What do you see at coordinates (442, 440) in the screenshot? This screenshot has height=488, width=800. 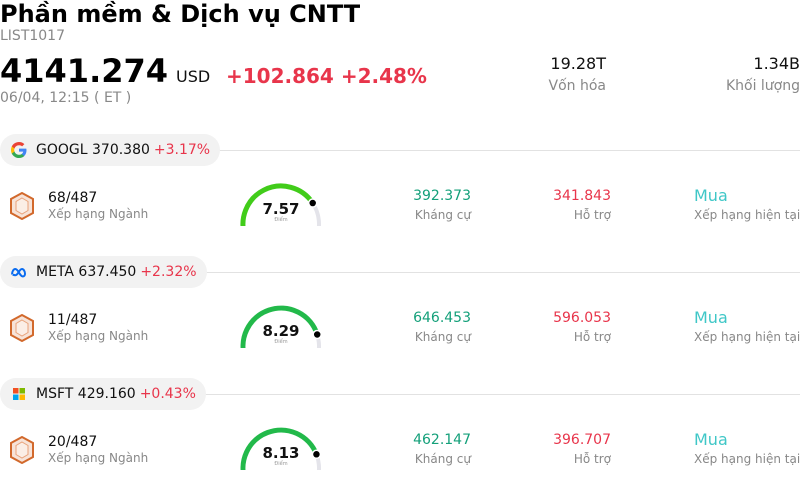 I see `resistance-value: 462.147` at bounding box center [442, 440].